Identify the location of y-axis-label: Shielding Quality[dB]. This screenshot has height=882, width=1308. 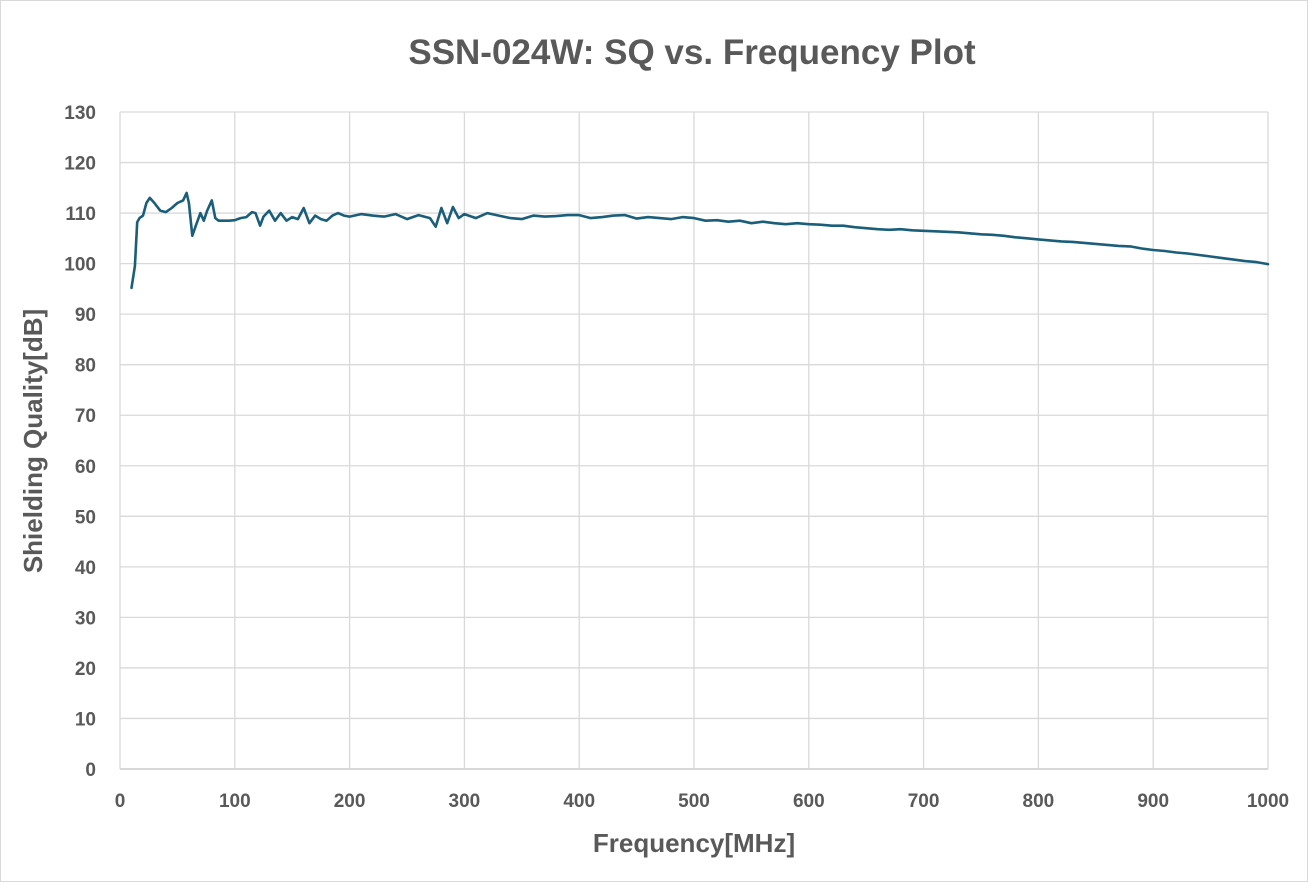
(33, 441).